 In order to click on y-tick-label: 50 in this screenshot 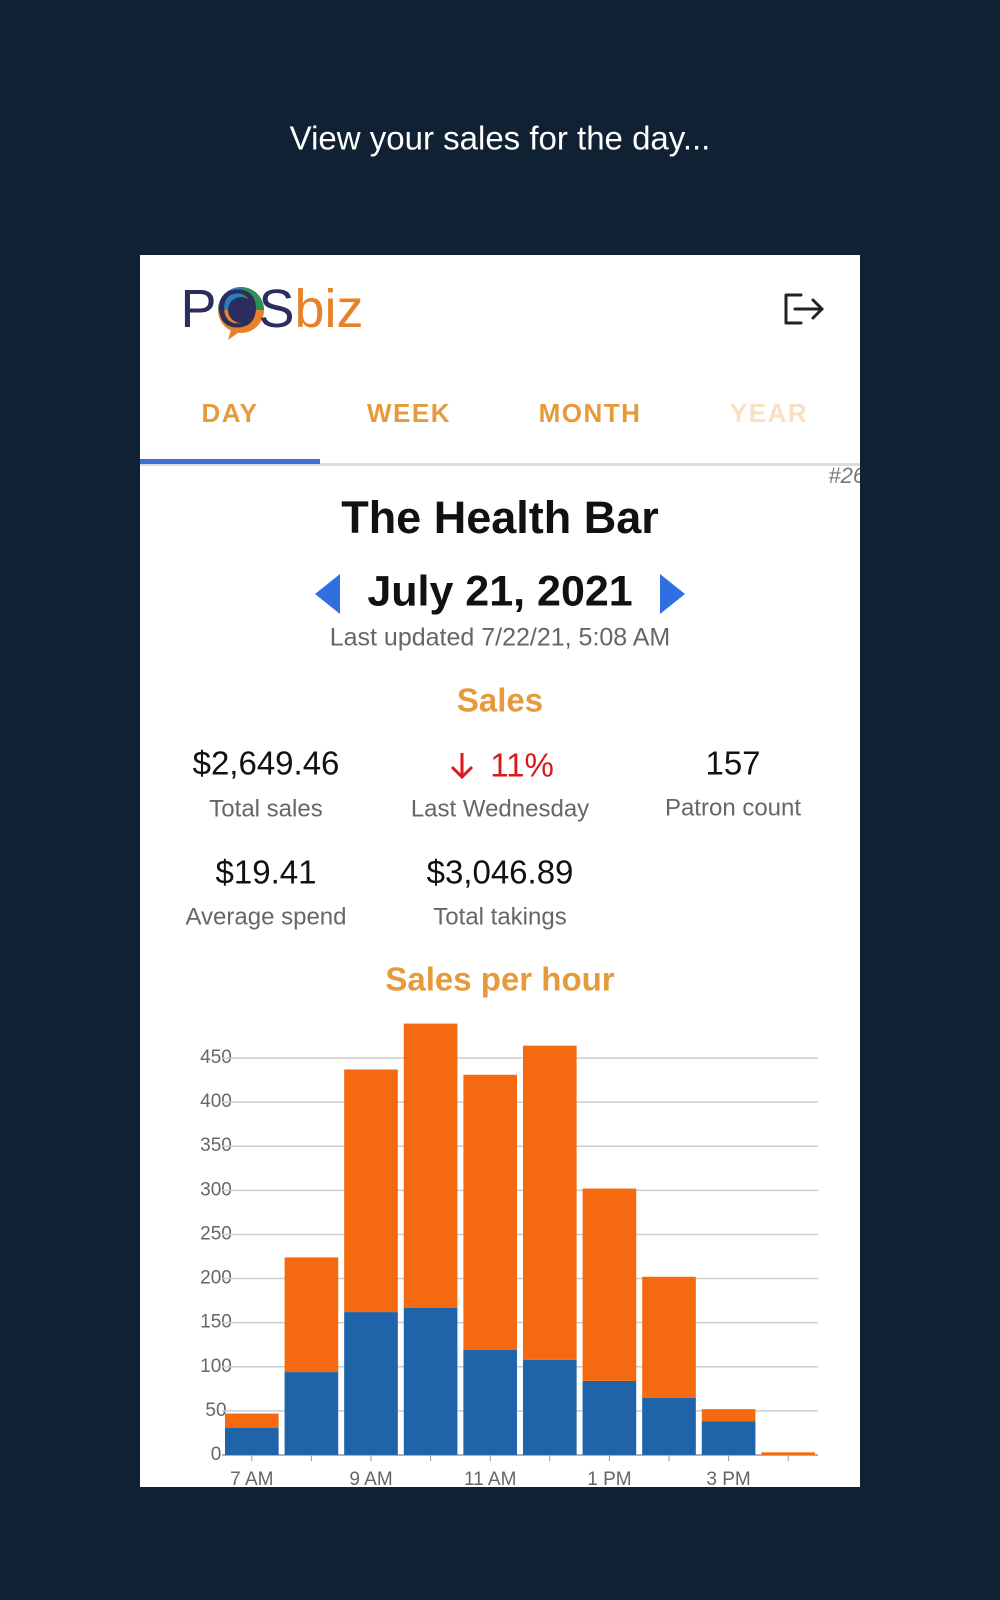, I will do `click(215, 1410)`.